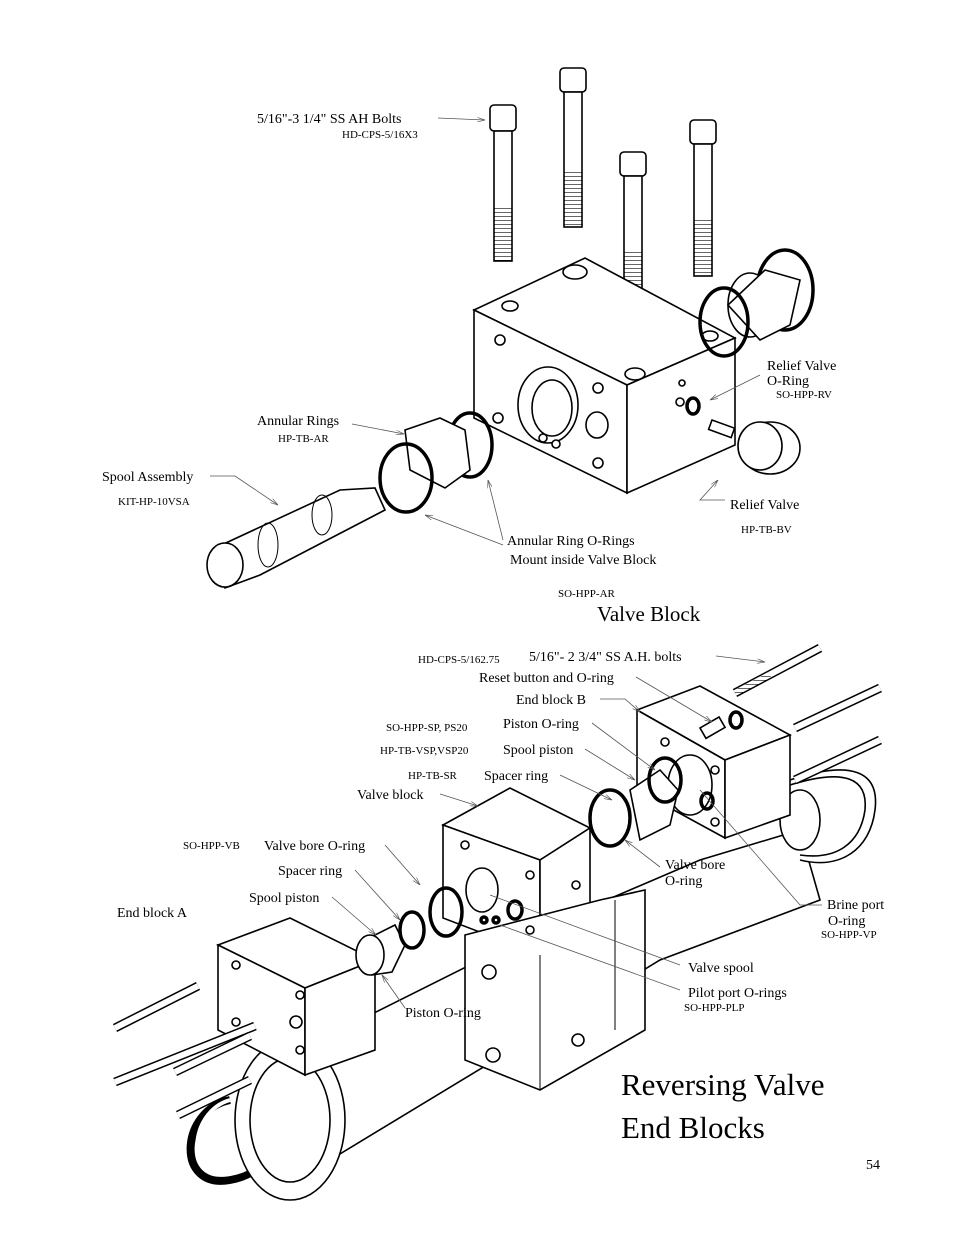 The height and width of the screenshot is (1235, 954). I want to click on part-number: SO-HPP-VB, so click(211, 846).